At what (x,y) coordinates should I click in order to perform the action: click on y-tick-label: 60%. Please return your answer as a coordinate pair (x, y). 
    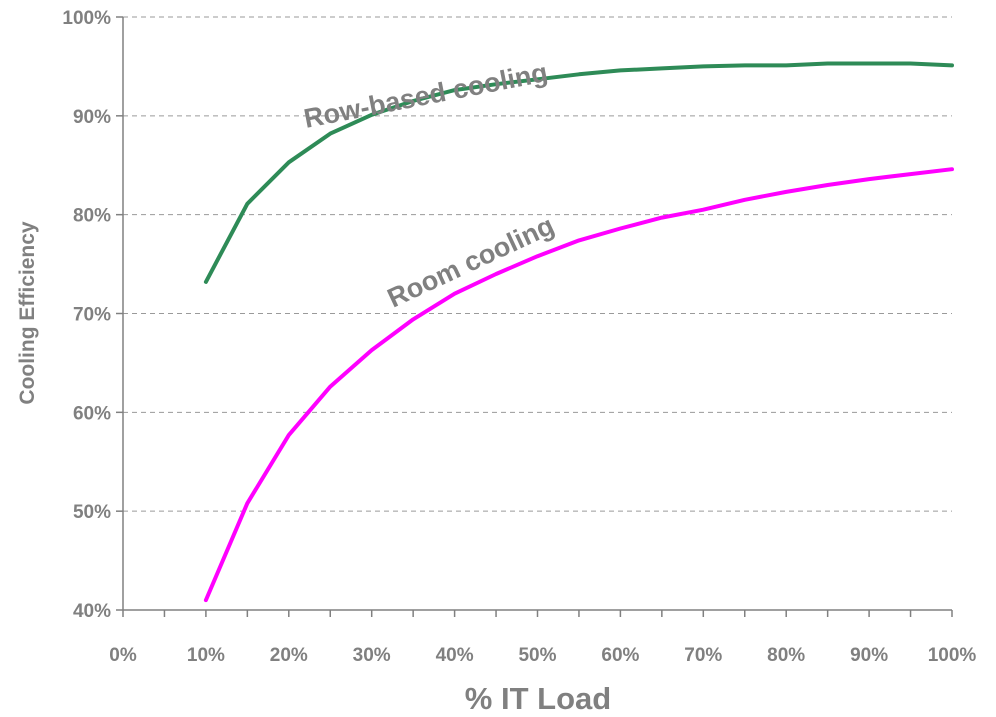
    Looking at the image, I should click on (92, 413).